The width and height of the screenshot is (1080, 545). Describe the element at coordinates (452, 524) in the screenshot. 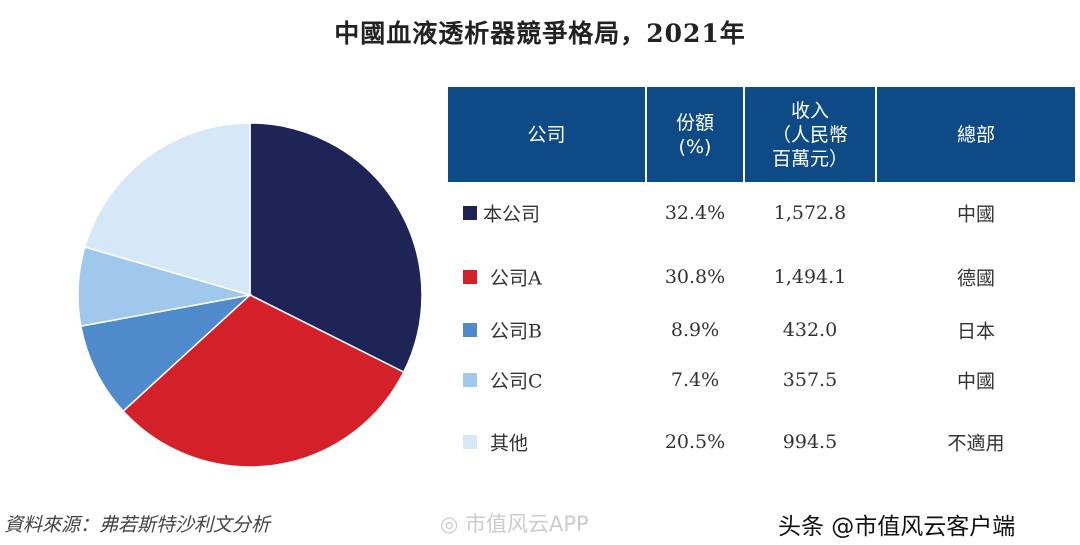

I see `weibo-icon: ◎` at that location.